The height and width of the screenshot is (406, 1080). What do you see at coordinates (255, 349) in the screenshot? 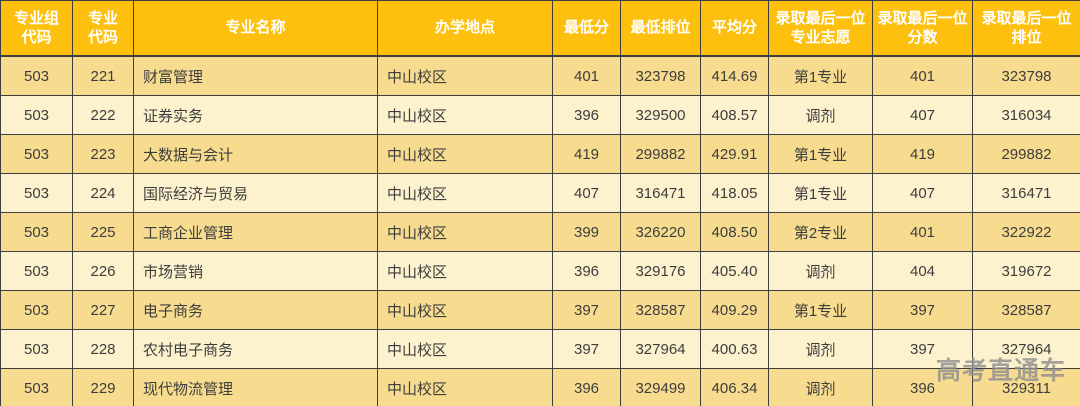
I see `table-cell: 农村电子商务` at bounding box center [255, 349].